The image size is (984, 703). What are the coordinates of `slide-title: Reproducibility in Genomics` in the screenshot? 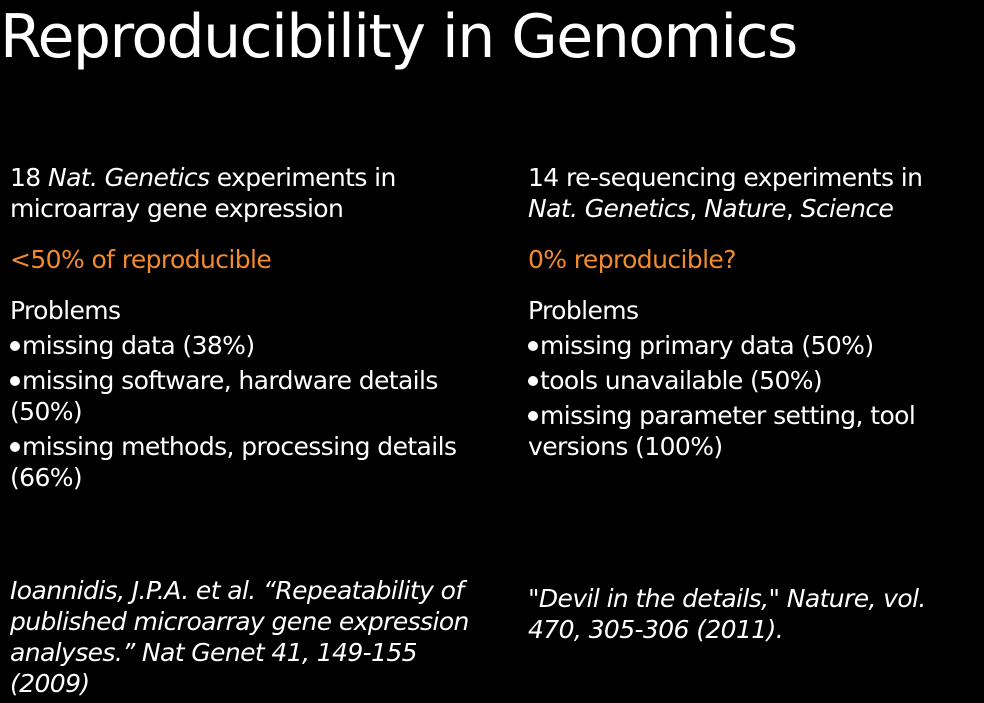 It's located at (399, 37).